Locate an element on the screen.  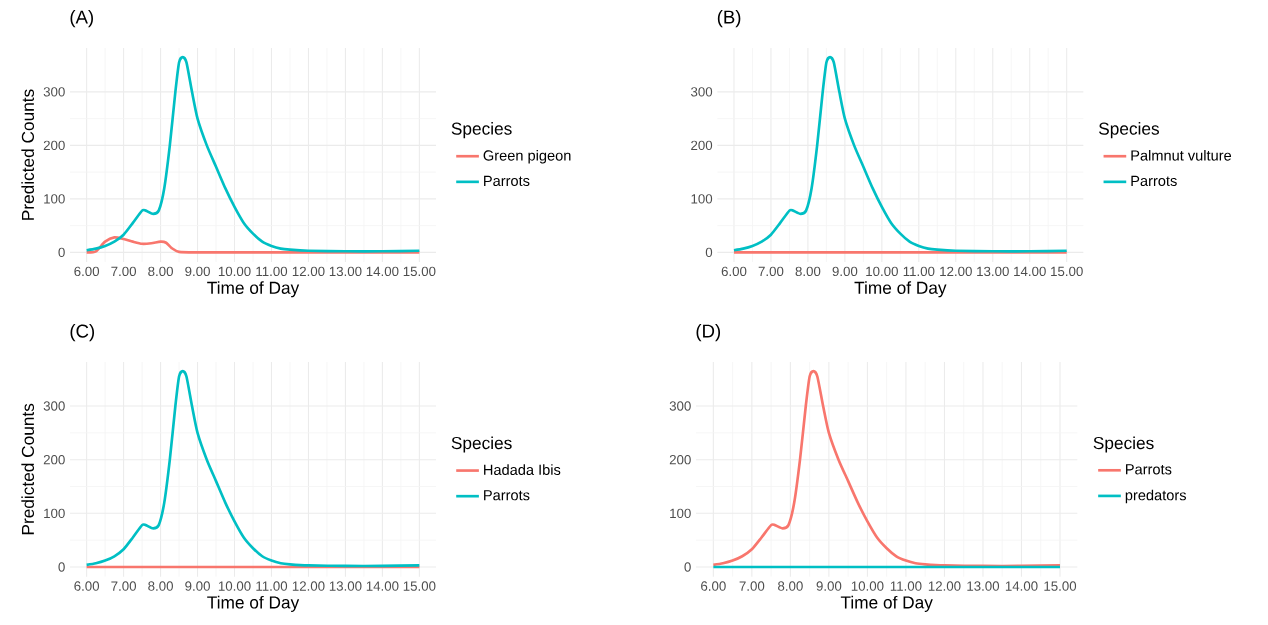
legend-label: predators is located at coordinates (1156, 496).